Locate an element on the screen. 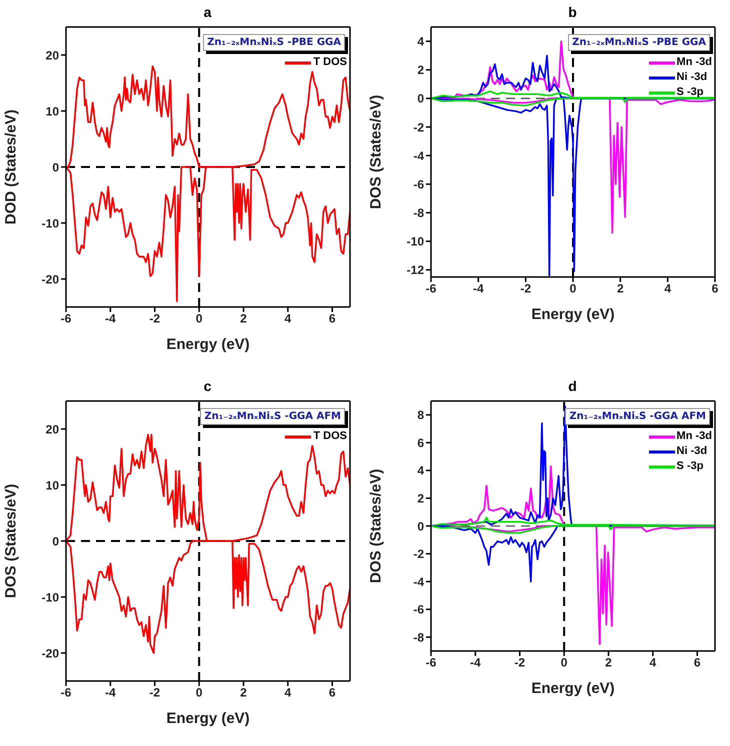  y-tick-label: -12 is located at coordinates (415, 270).